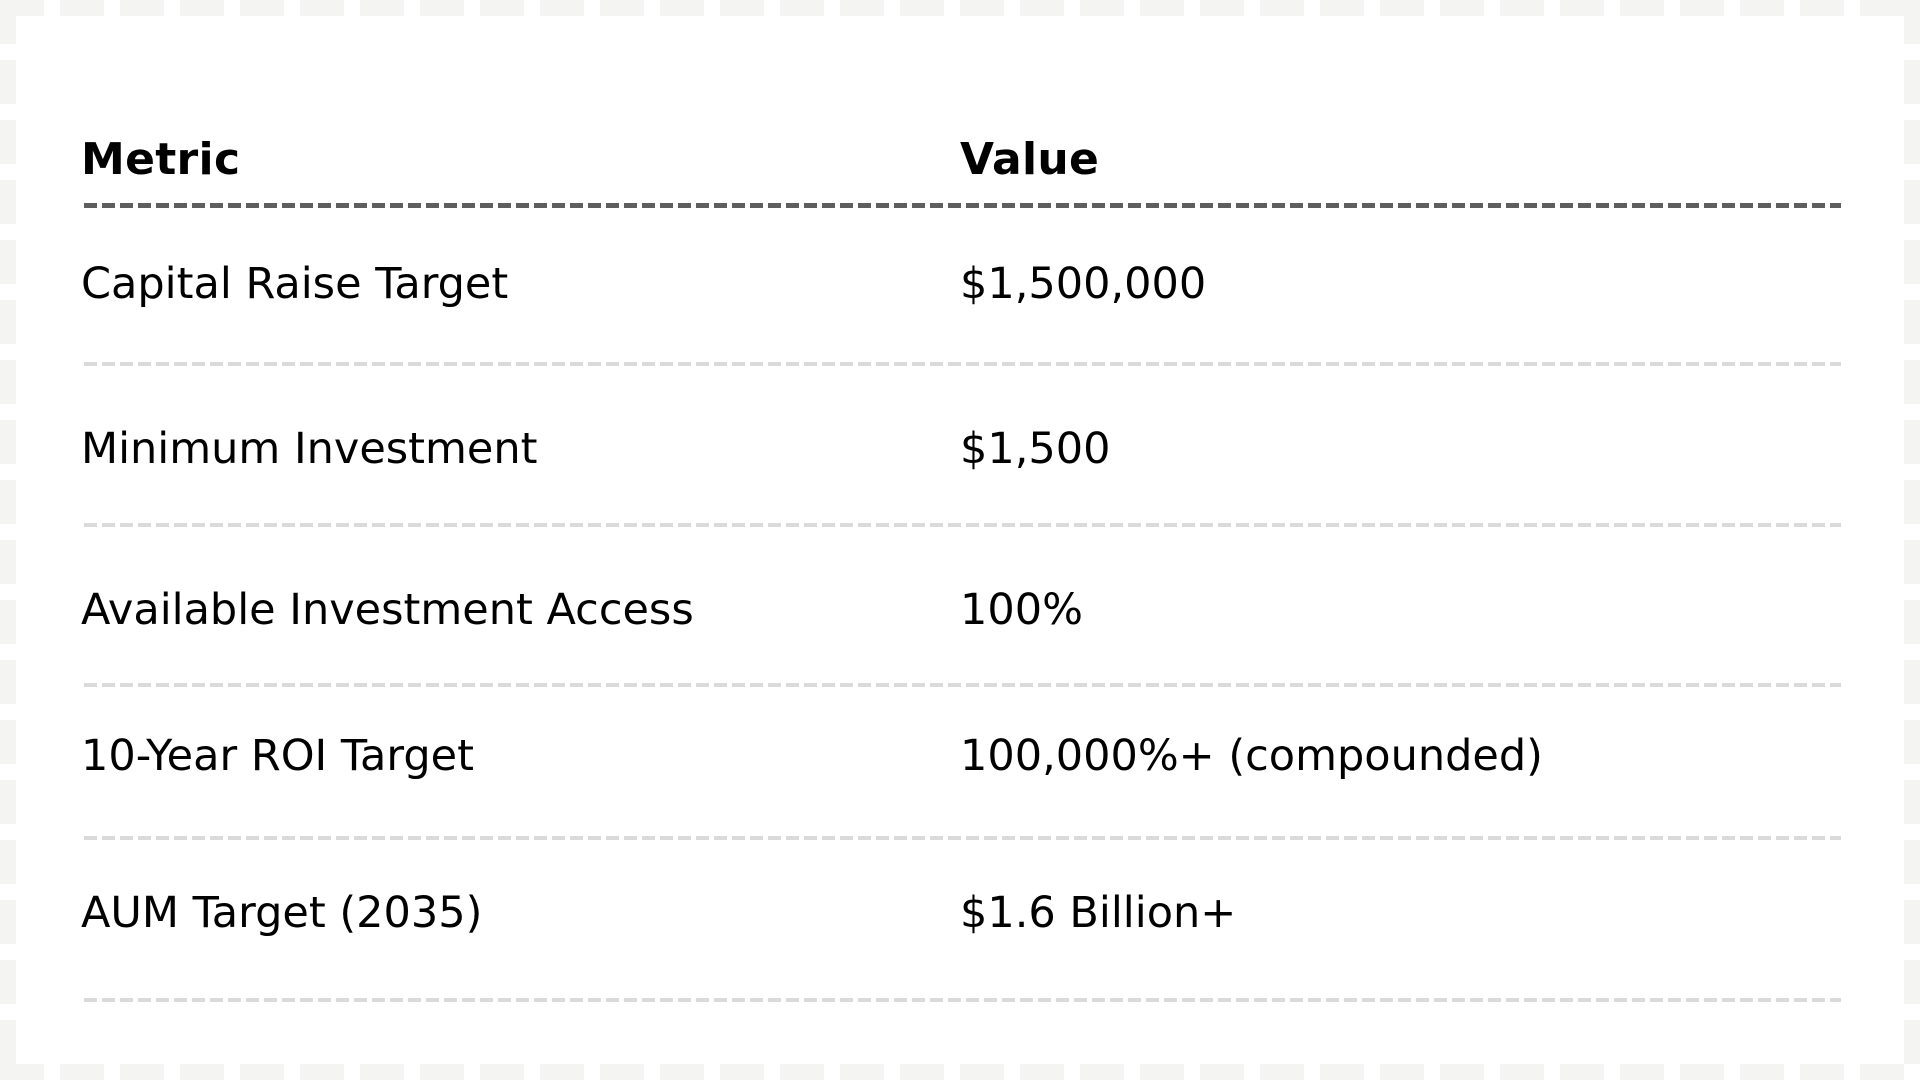 This screenshot has height=1080, width=1920. Describe the element at coordinates (1083, 284) in the screenshot. I see `row-value: $1,500,000` at that location.